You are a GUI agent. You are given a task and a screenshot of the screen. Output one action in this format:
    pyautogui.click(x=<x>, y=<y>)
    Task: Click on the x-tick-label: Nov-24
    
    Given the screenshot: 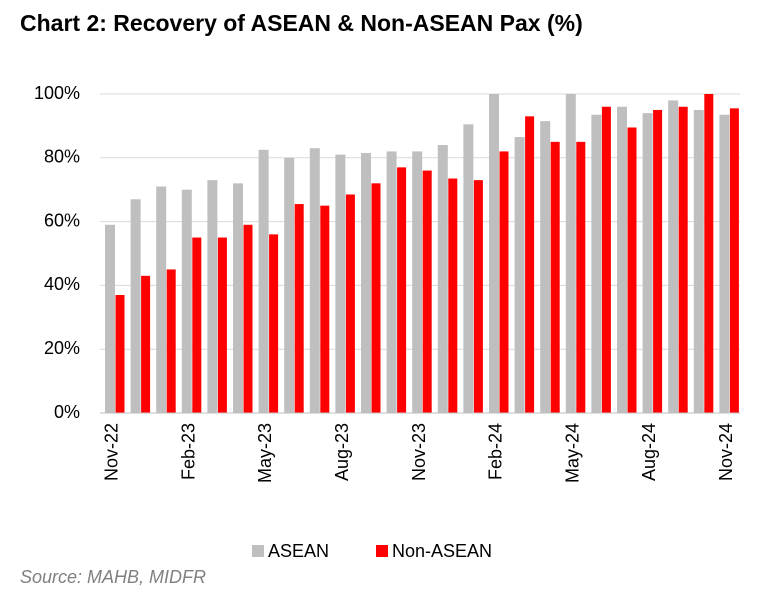 What is the action you would take?
    pyautogui.click(x=726, y=452)
    